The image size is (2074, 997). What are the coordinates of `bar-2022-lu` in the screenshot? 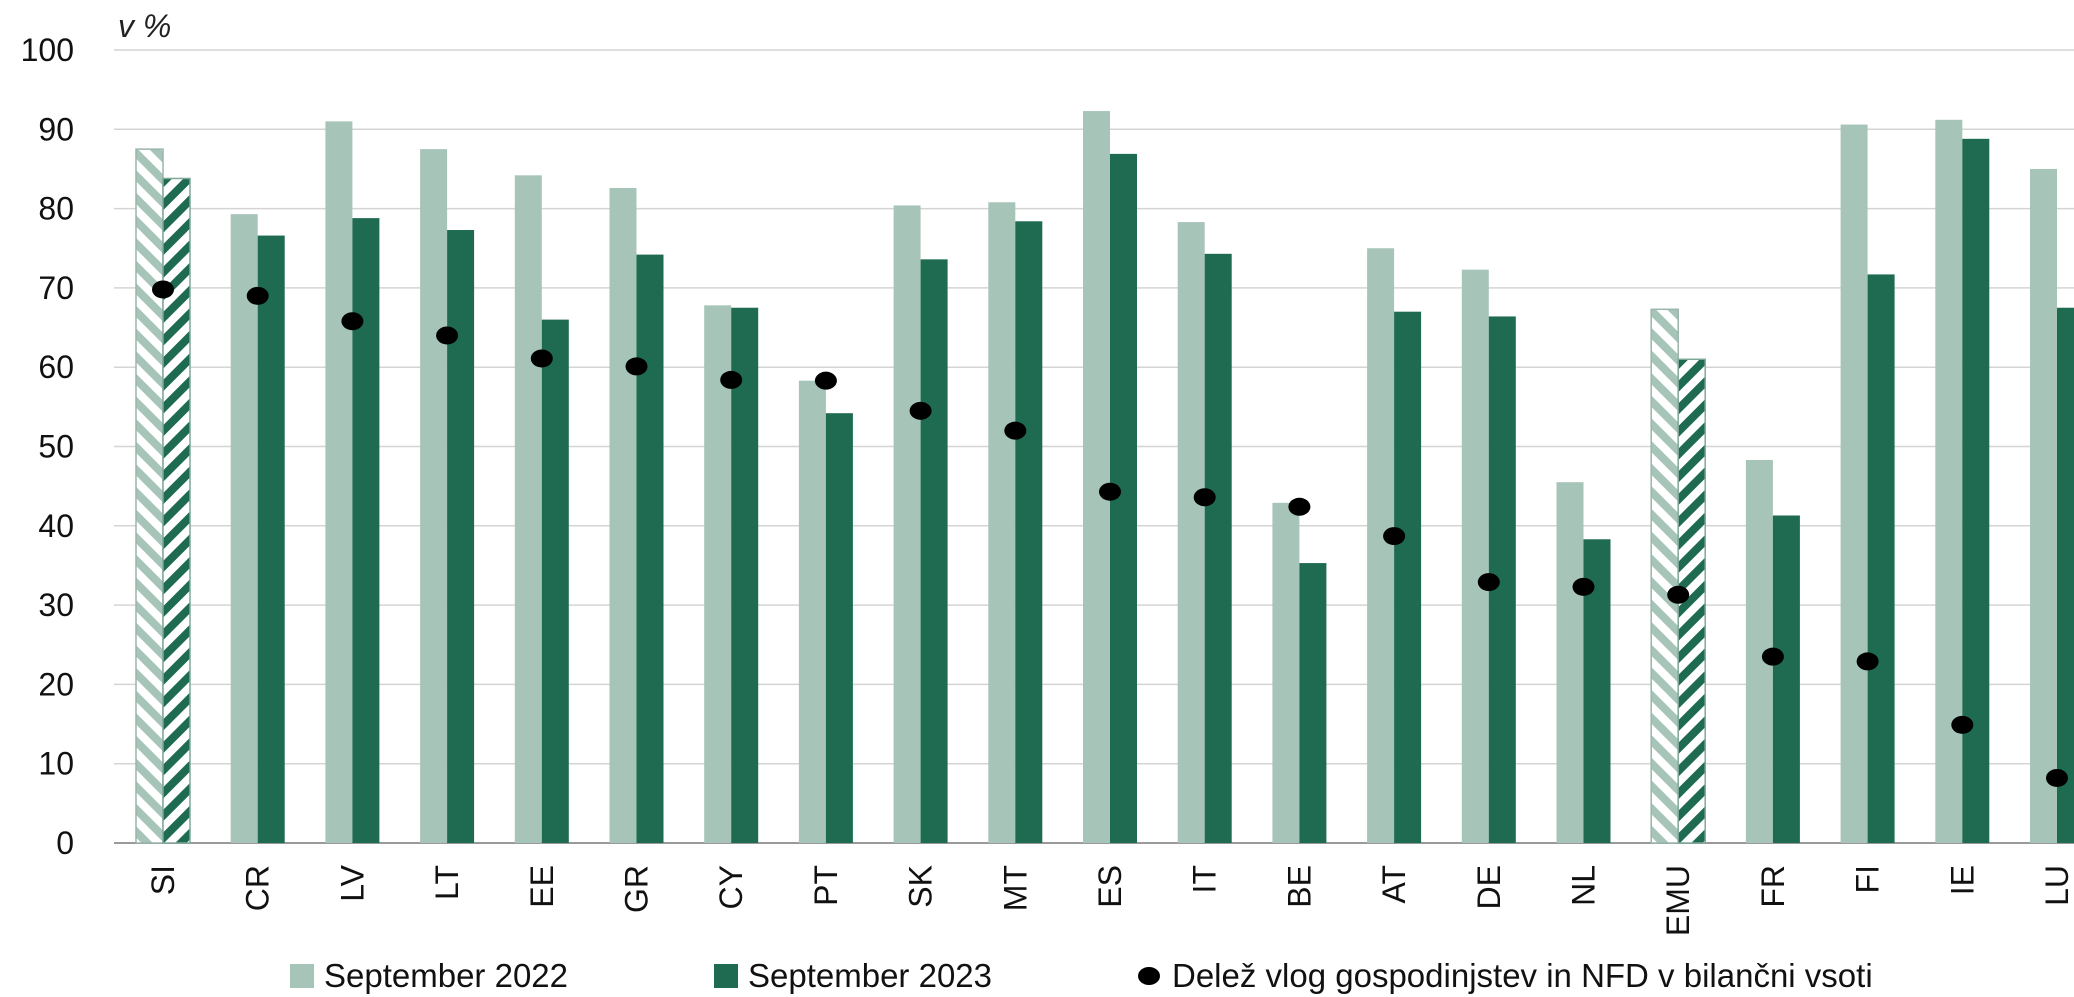 It's located at (2043, 505).